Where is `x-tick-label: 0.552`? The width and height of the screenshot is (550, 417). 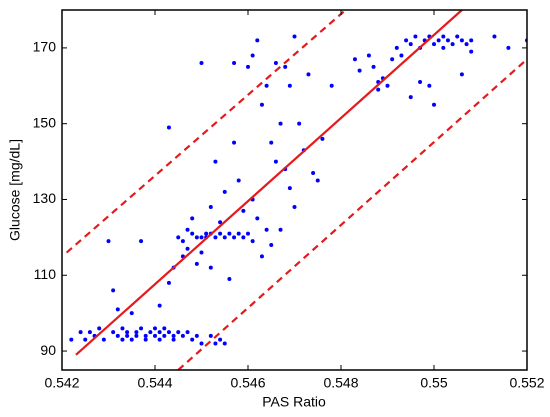
x-tick-label: 0.552 is located at coordinates (526, 383).